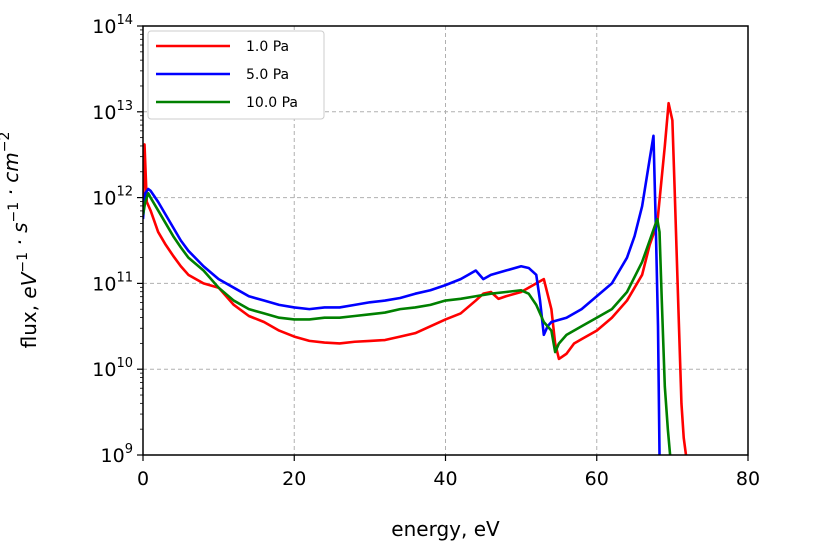 This screenshot has width=830, height=554. I want to click on y-tick-label: 1011, so click(112, 282).